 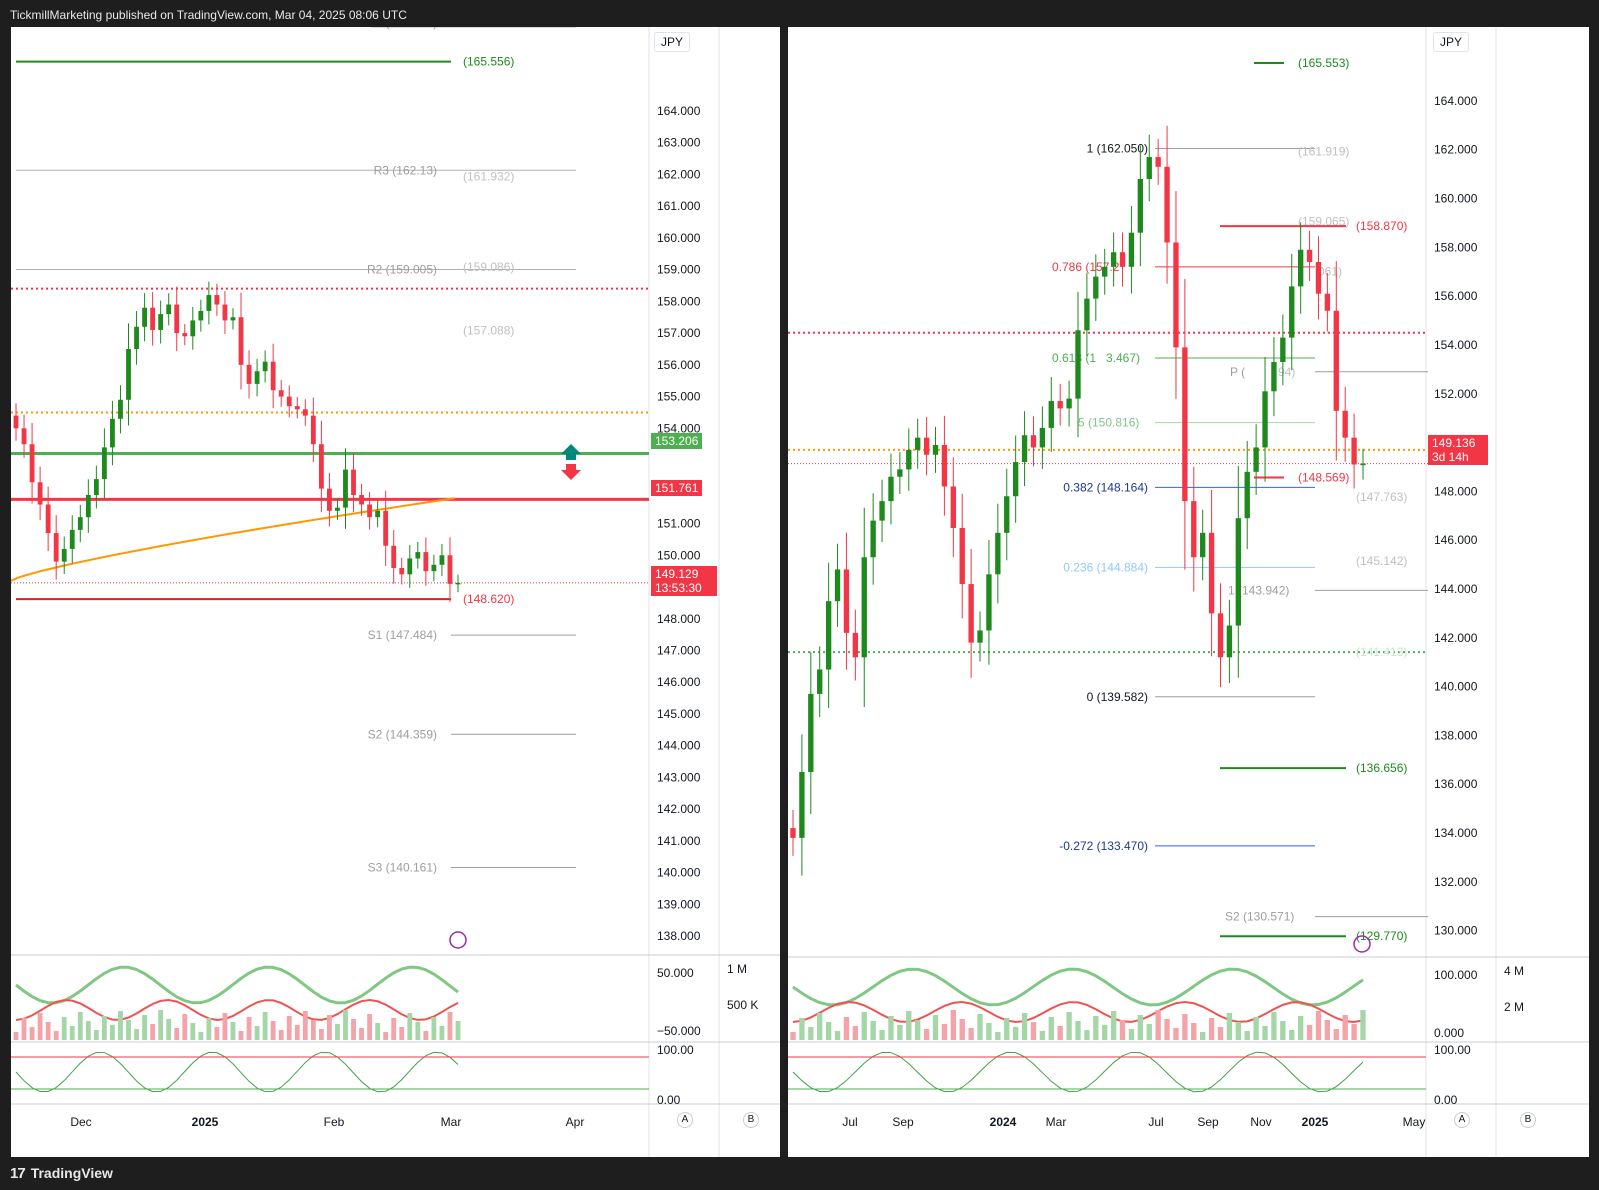 I want to click on L-s1-label: S1 (147.484), so click(x=402, y=635).